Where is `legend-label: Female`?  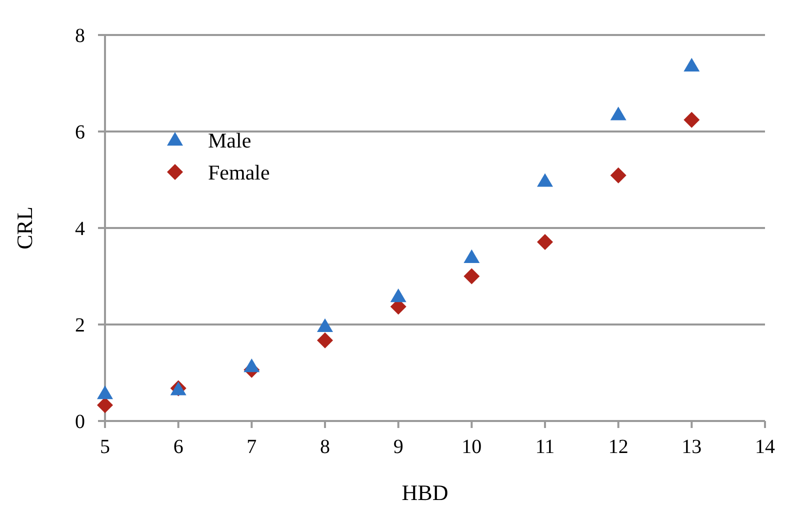
legend-label: Female is located at coordinates (239, 172).